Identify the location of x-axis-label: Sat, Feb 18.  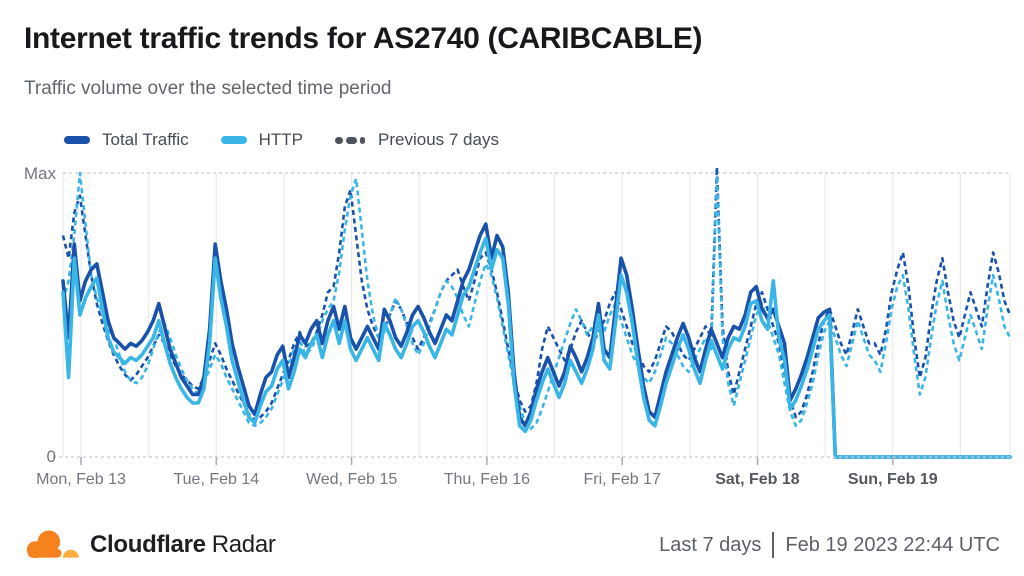
(757, 479).